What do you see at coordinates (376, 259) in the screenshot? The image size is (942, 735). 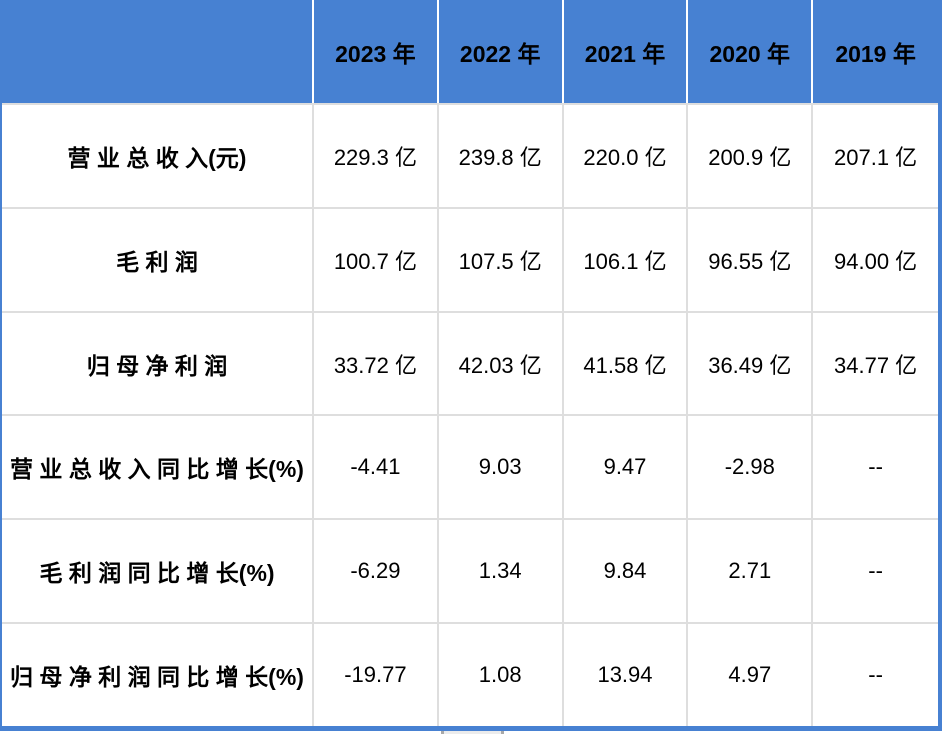 I see `data-cell: 100.7 亿` at bounding box center [376, 259].